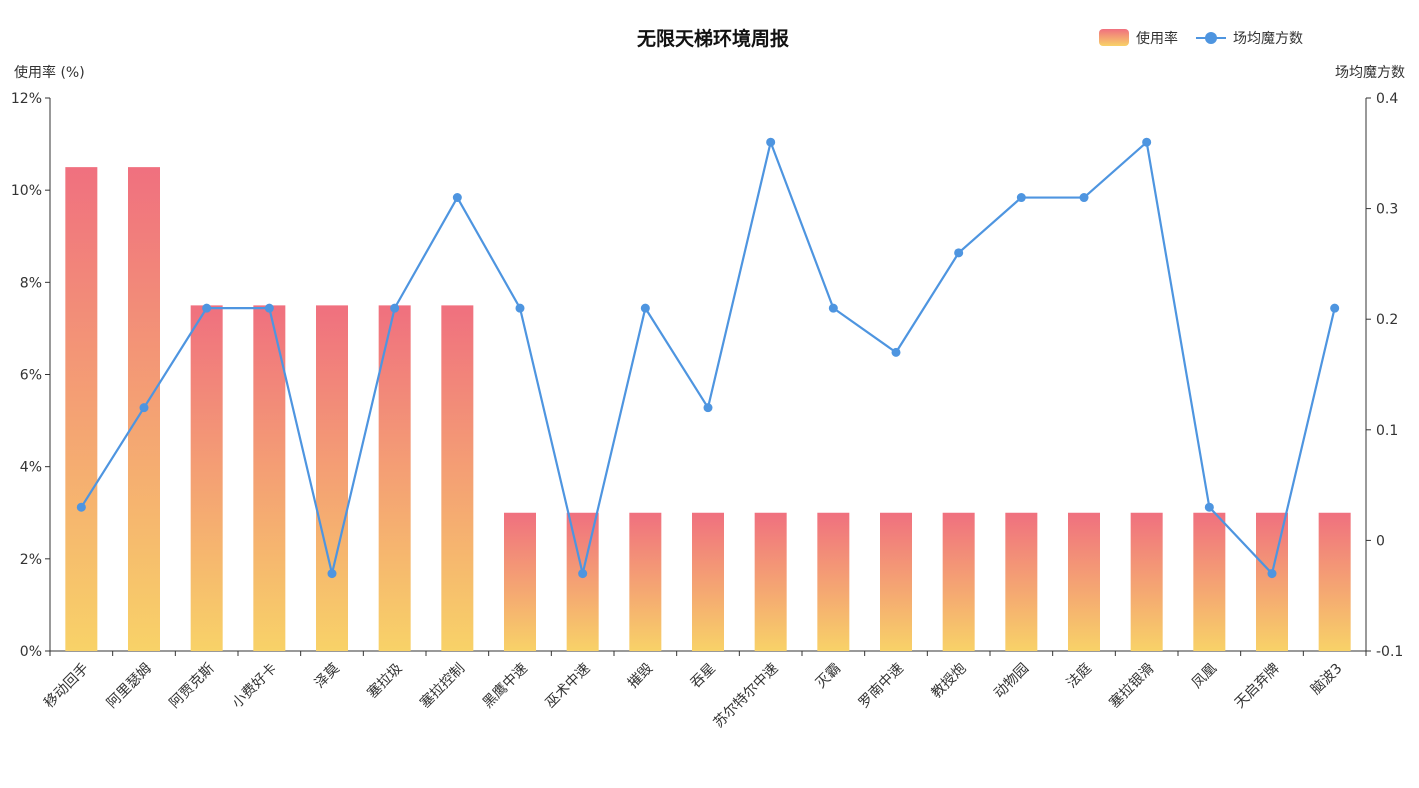 This screenshot has height=788, width=1419. Describe the element at coordinates (49, 72) in the screenshot. I see `left-axis-name: 使用率 (%)` at that location.